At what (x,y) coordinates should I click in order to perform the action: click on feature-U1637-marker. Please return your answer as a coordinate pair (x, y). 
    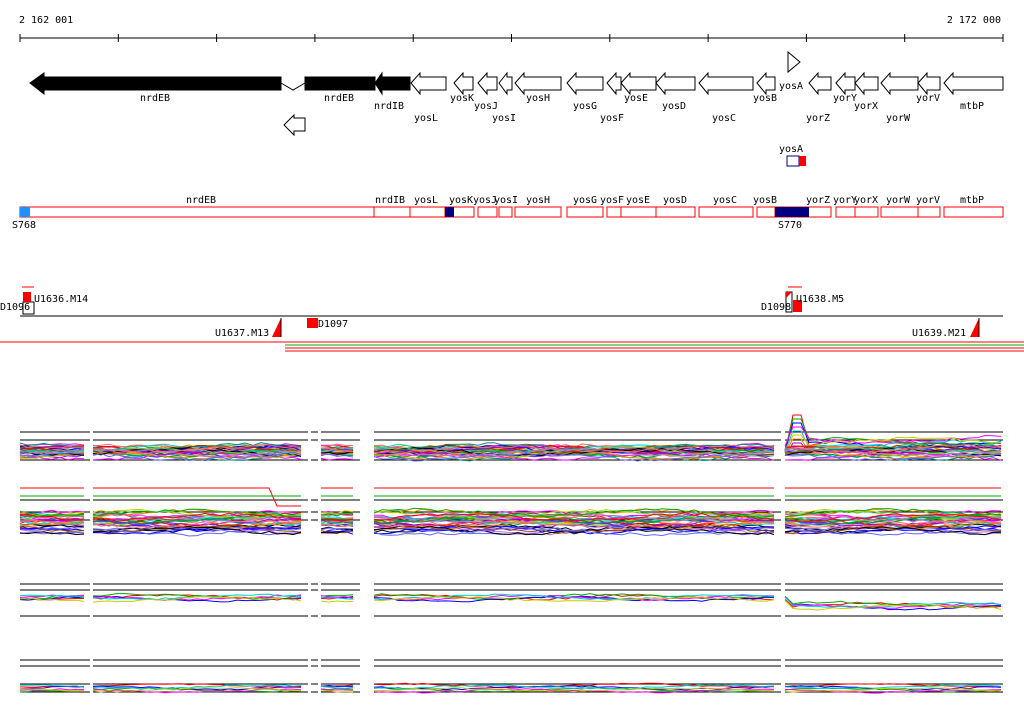
    Looking at the image, I should click on (276, 327).